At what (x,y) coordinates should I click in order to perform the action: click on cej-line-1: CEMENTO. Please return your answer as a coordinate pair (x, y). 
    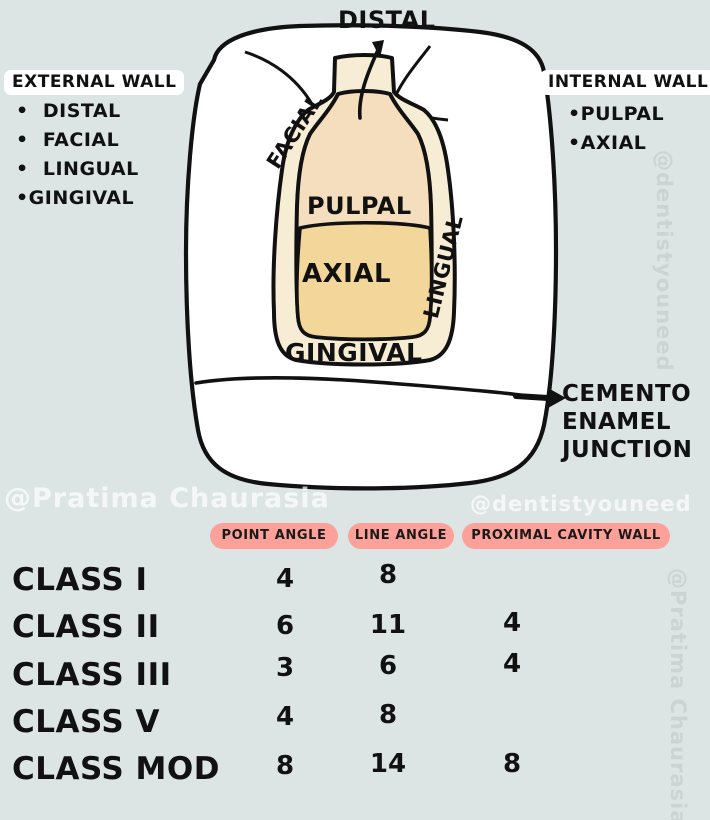
    Looking at the image, I should click on (627, 394).